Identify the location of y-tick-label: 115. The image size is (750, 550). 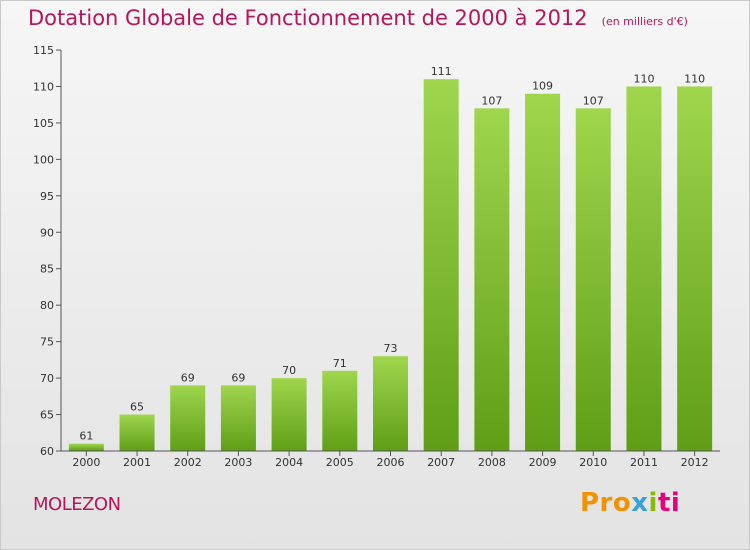
(43, 50).